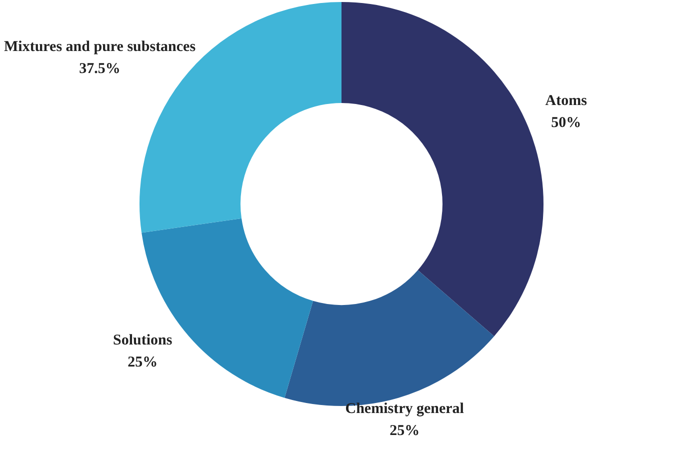 This screenshot has height=450, width=683. I want to click on slice-label: Chemistry general, so click(404, 408).